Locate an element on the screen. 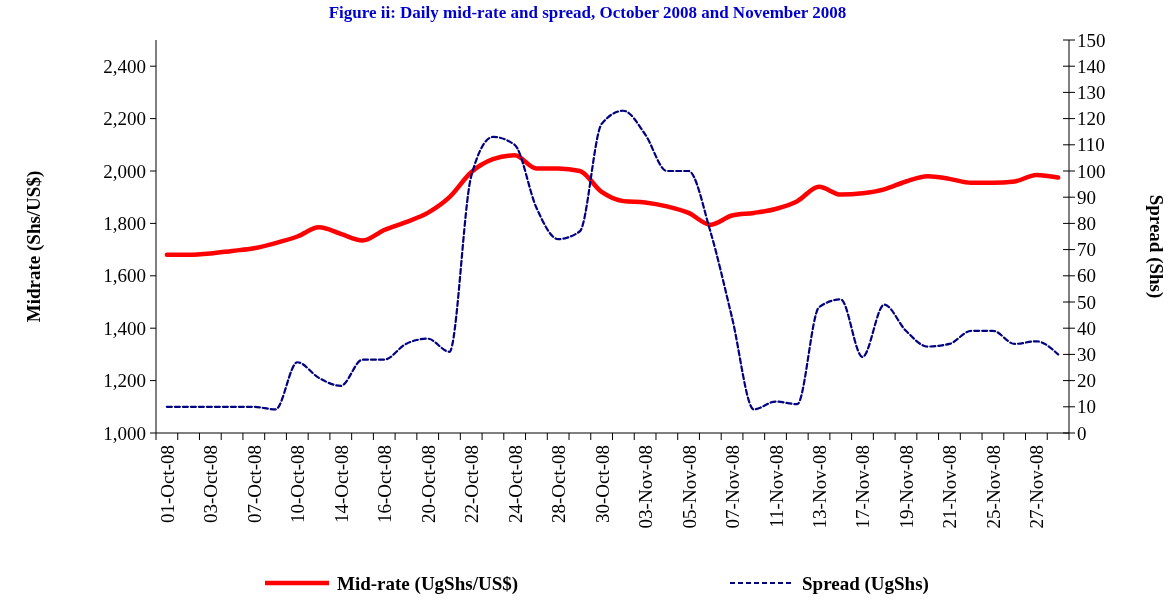 This screenshot has width=1175, height=609. x-tick-label: 03-Oct-08 is located at coordinates (211, 484).